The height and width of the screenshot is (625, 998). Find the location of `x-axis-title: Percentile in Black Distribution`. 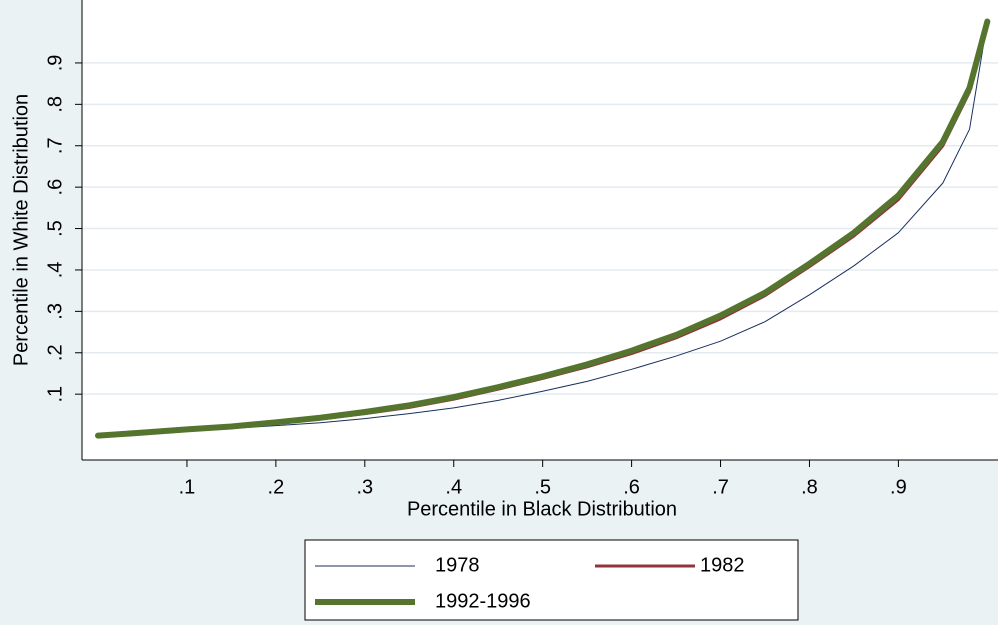

x-axis-title: Percentile in Black Distribution is located at coordinates (542, 509).